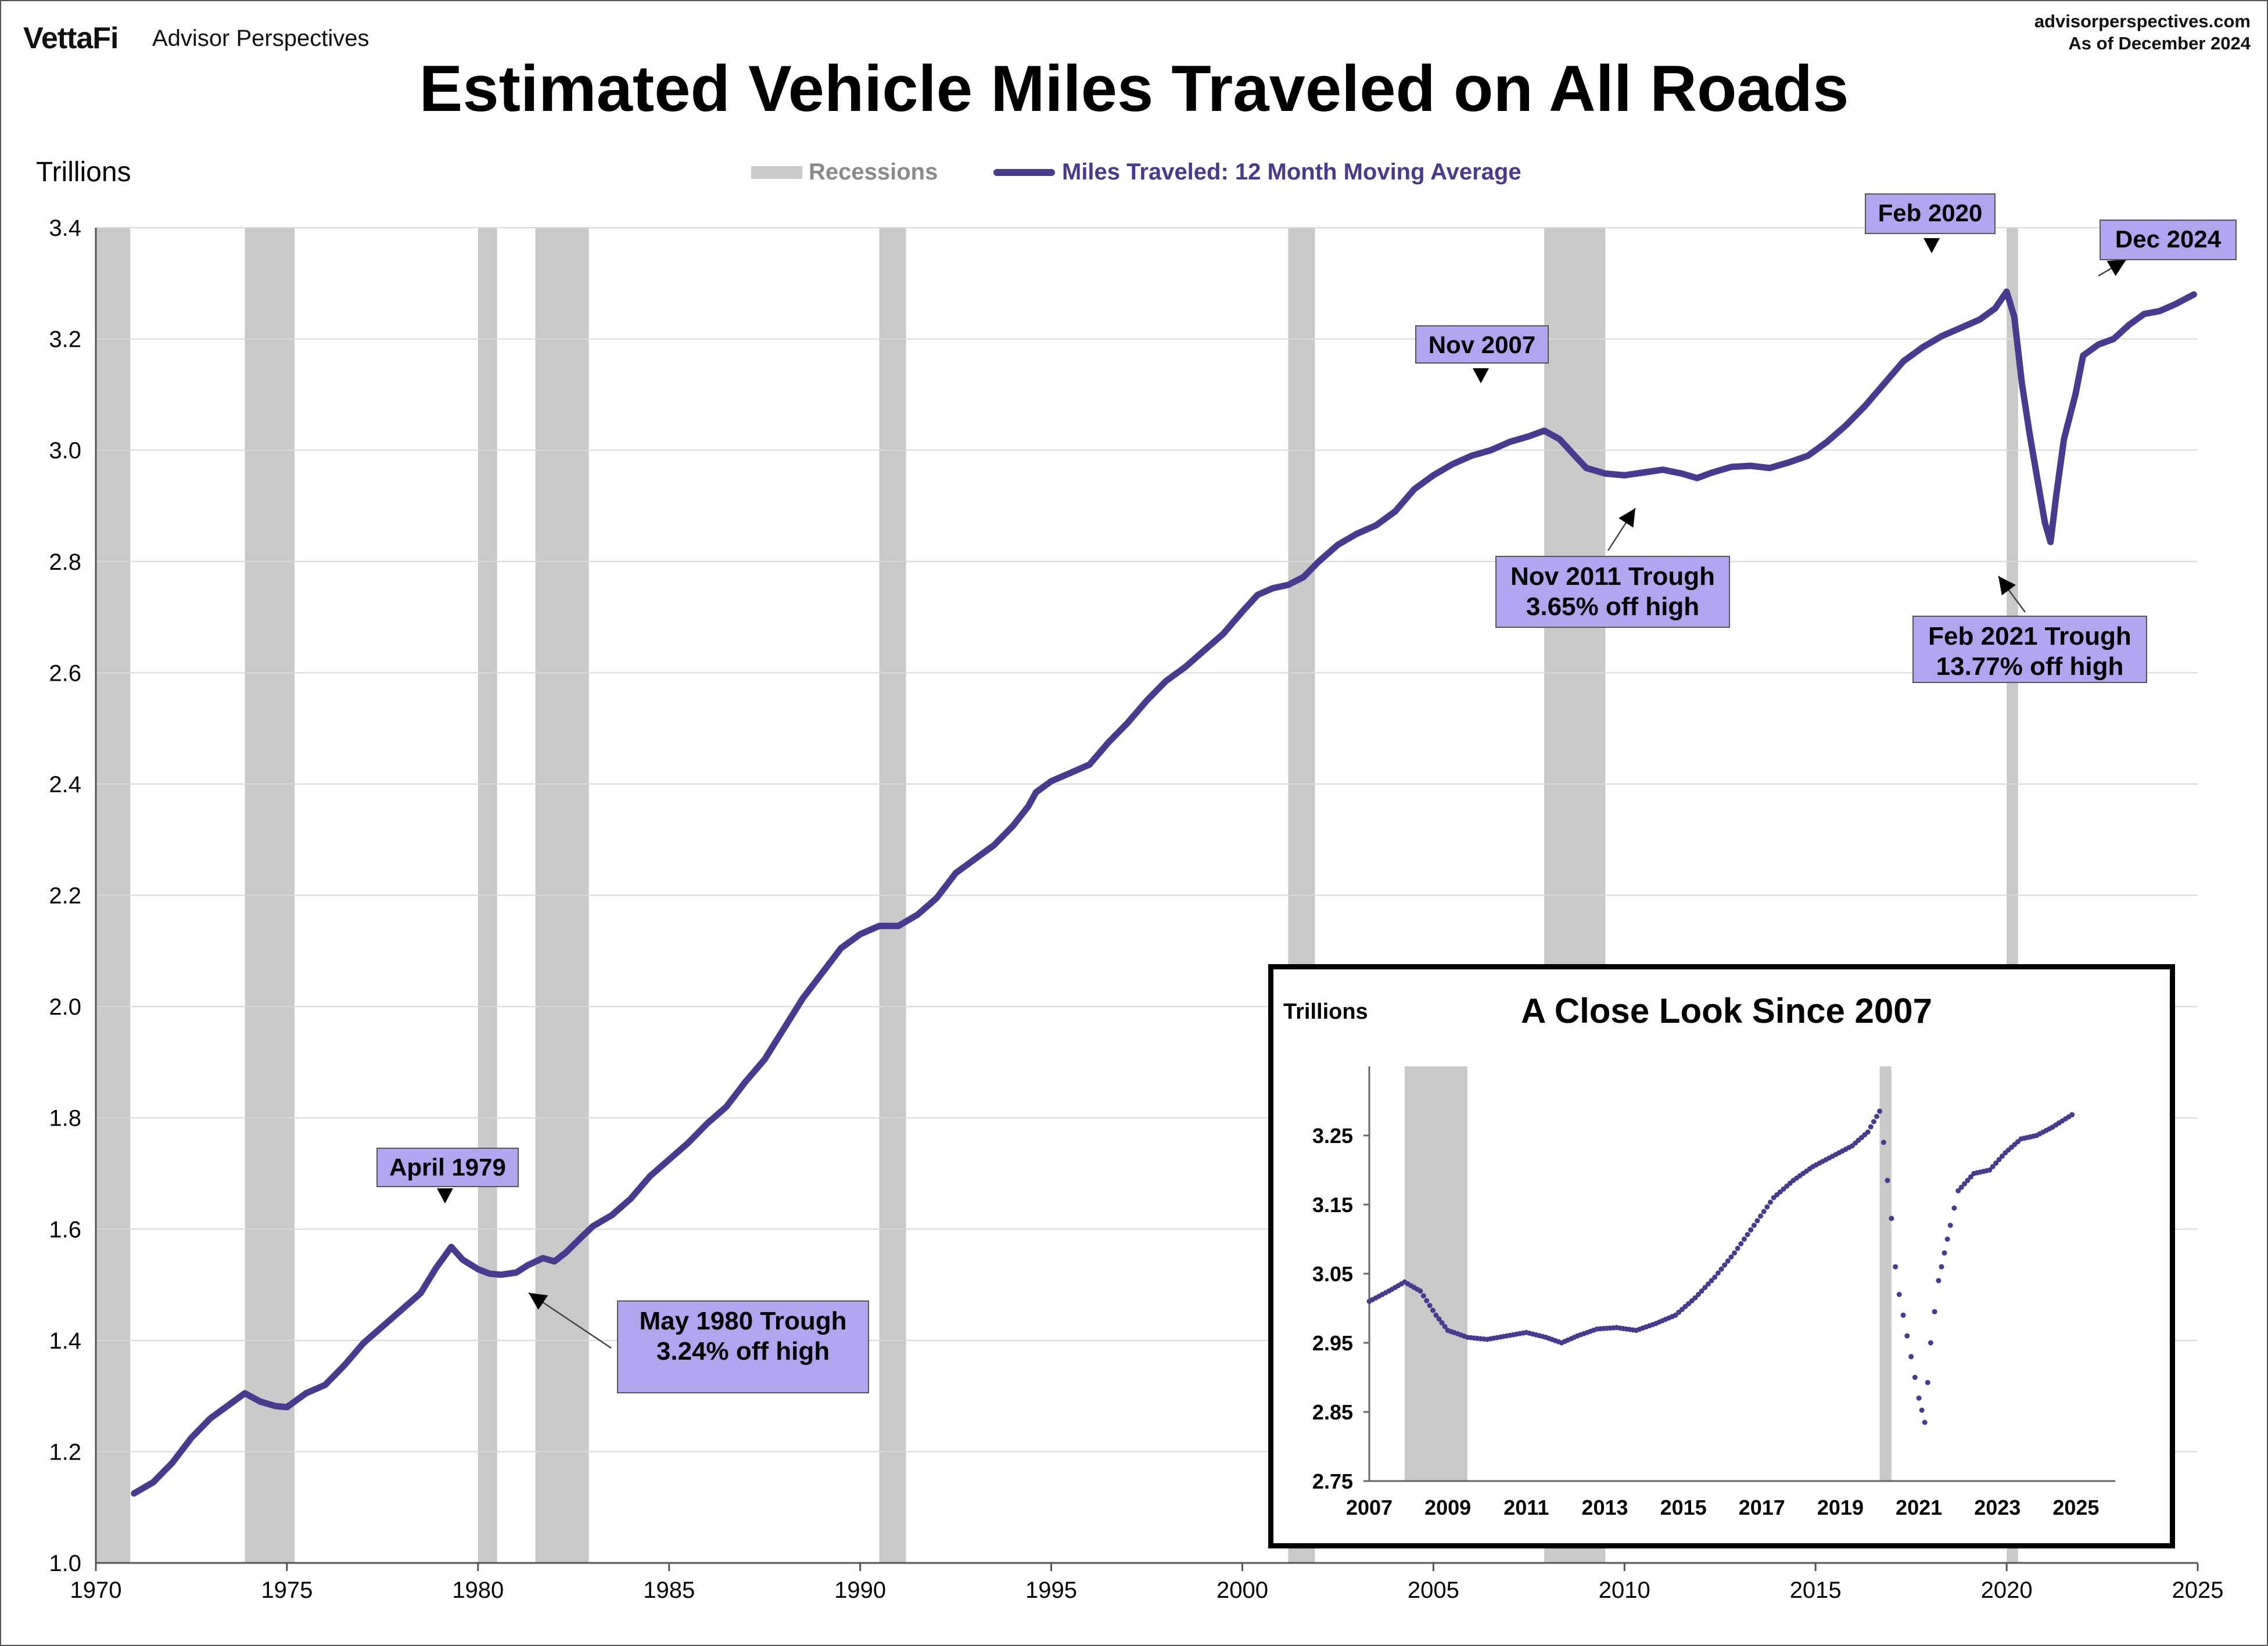  What do you see at coordinates (478, 1590) in the screenshot?
I see `x-tick-label: 1980` at bounding box center [478, 1590].